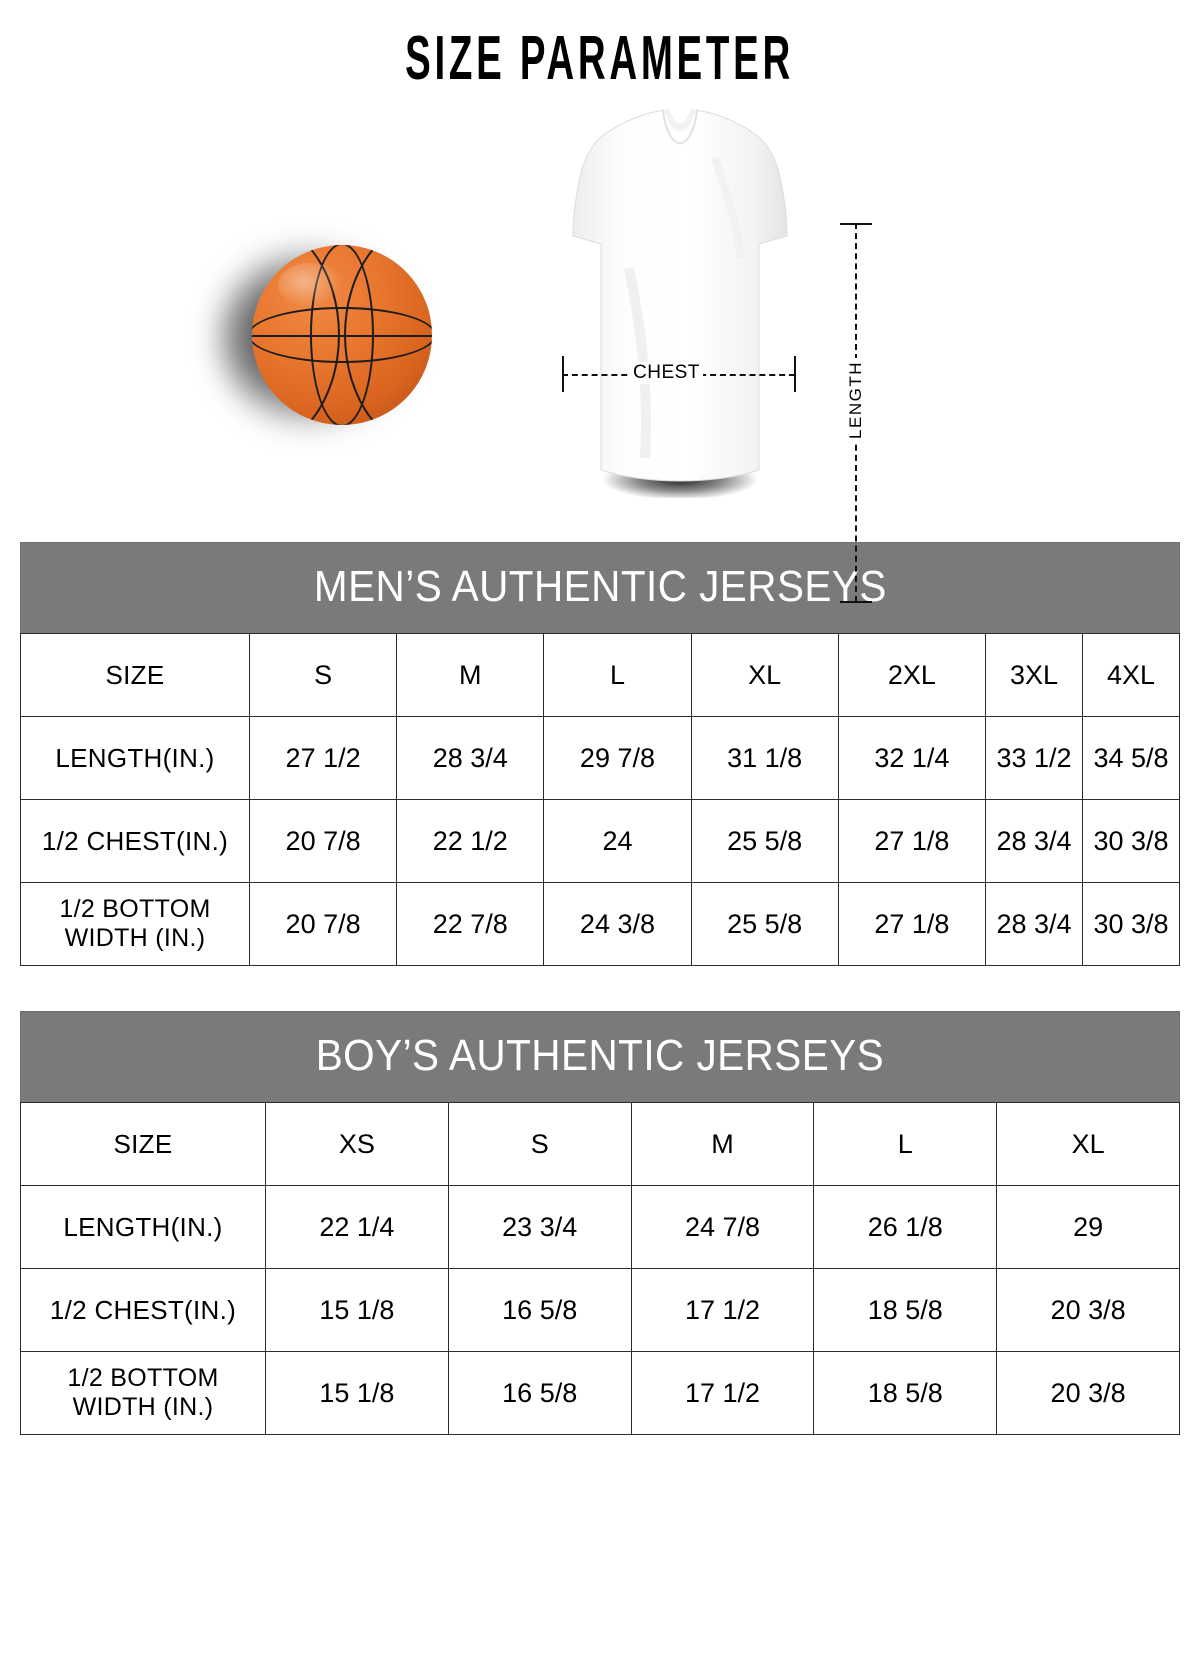 The width and height of the screenshot is (1200, 1675). I want to click on basketball-seam-horizontal, so click(342, 335).